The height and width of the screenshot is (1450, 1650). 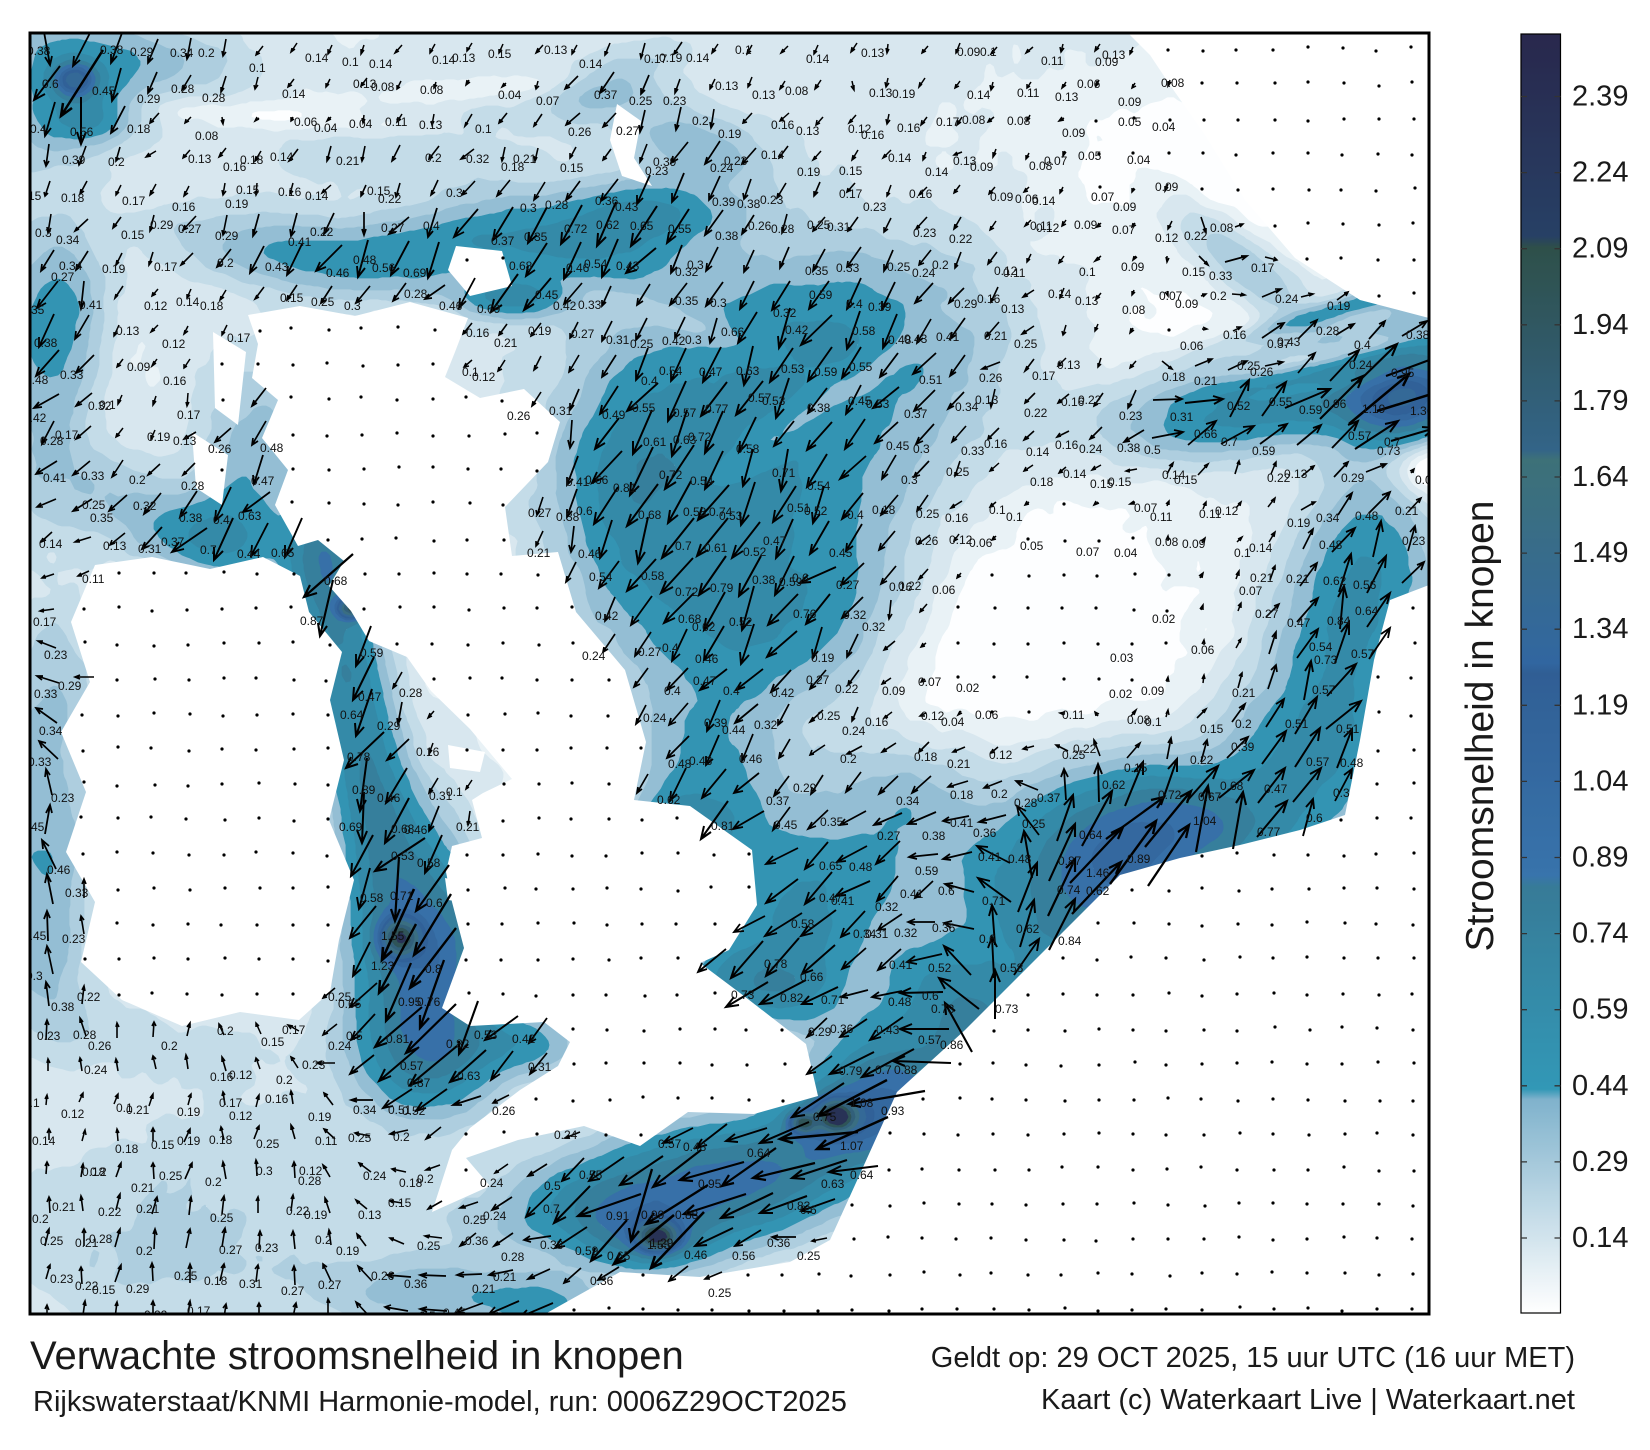 I want to click on svg-text: 0.33, so click(x=72, y=375).